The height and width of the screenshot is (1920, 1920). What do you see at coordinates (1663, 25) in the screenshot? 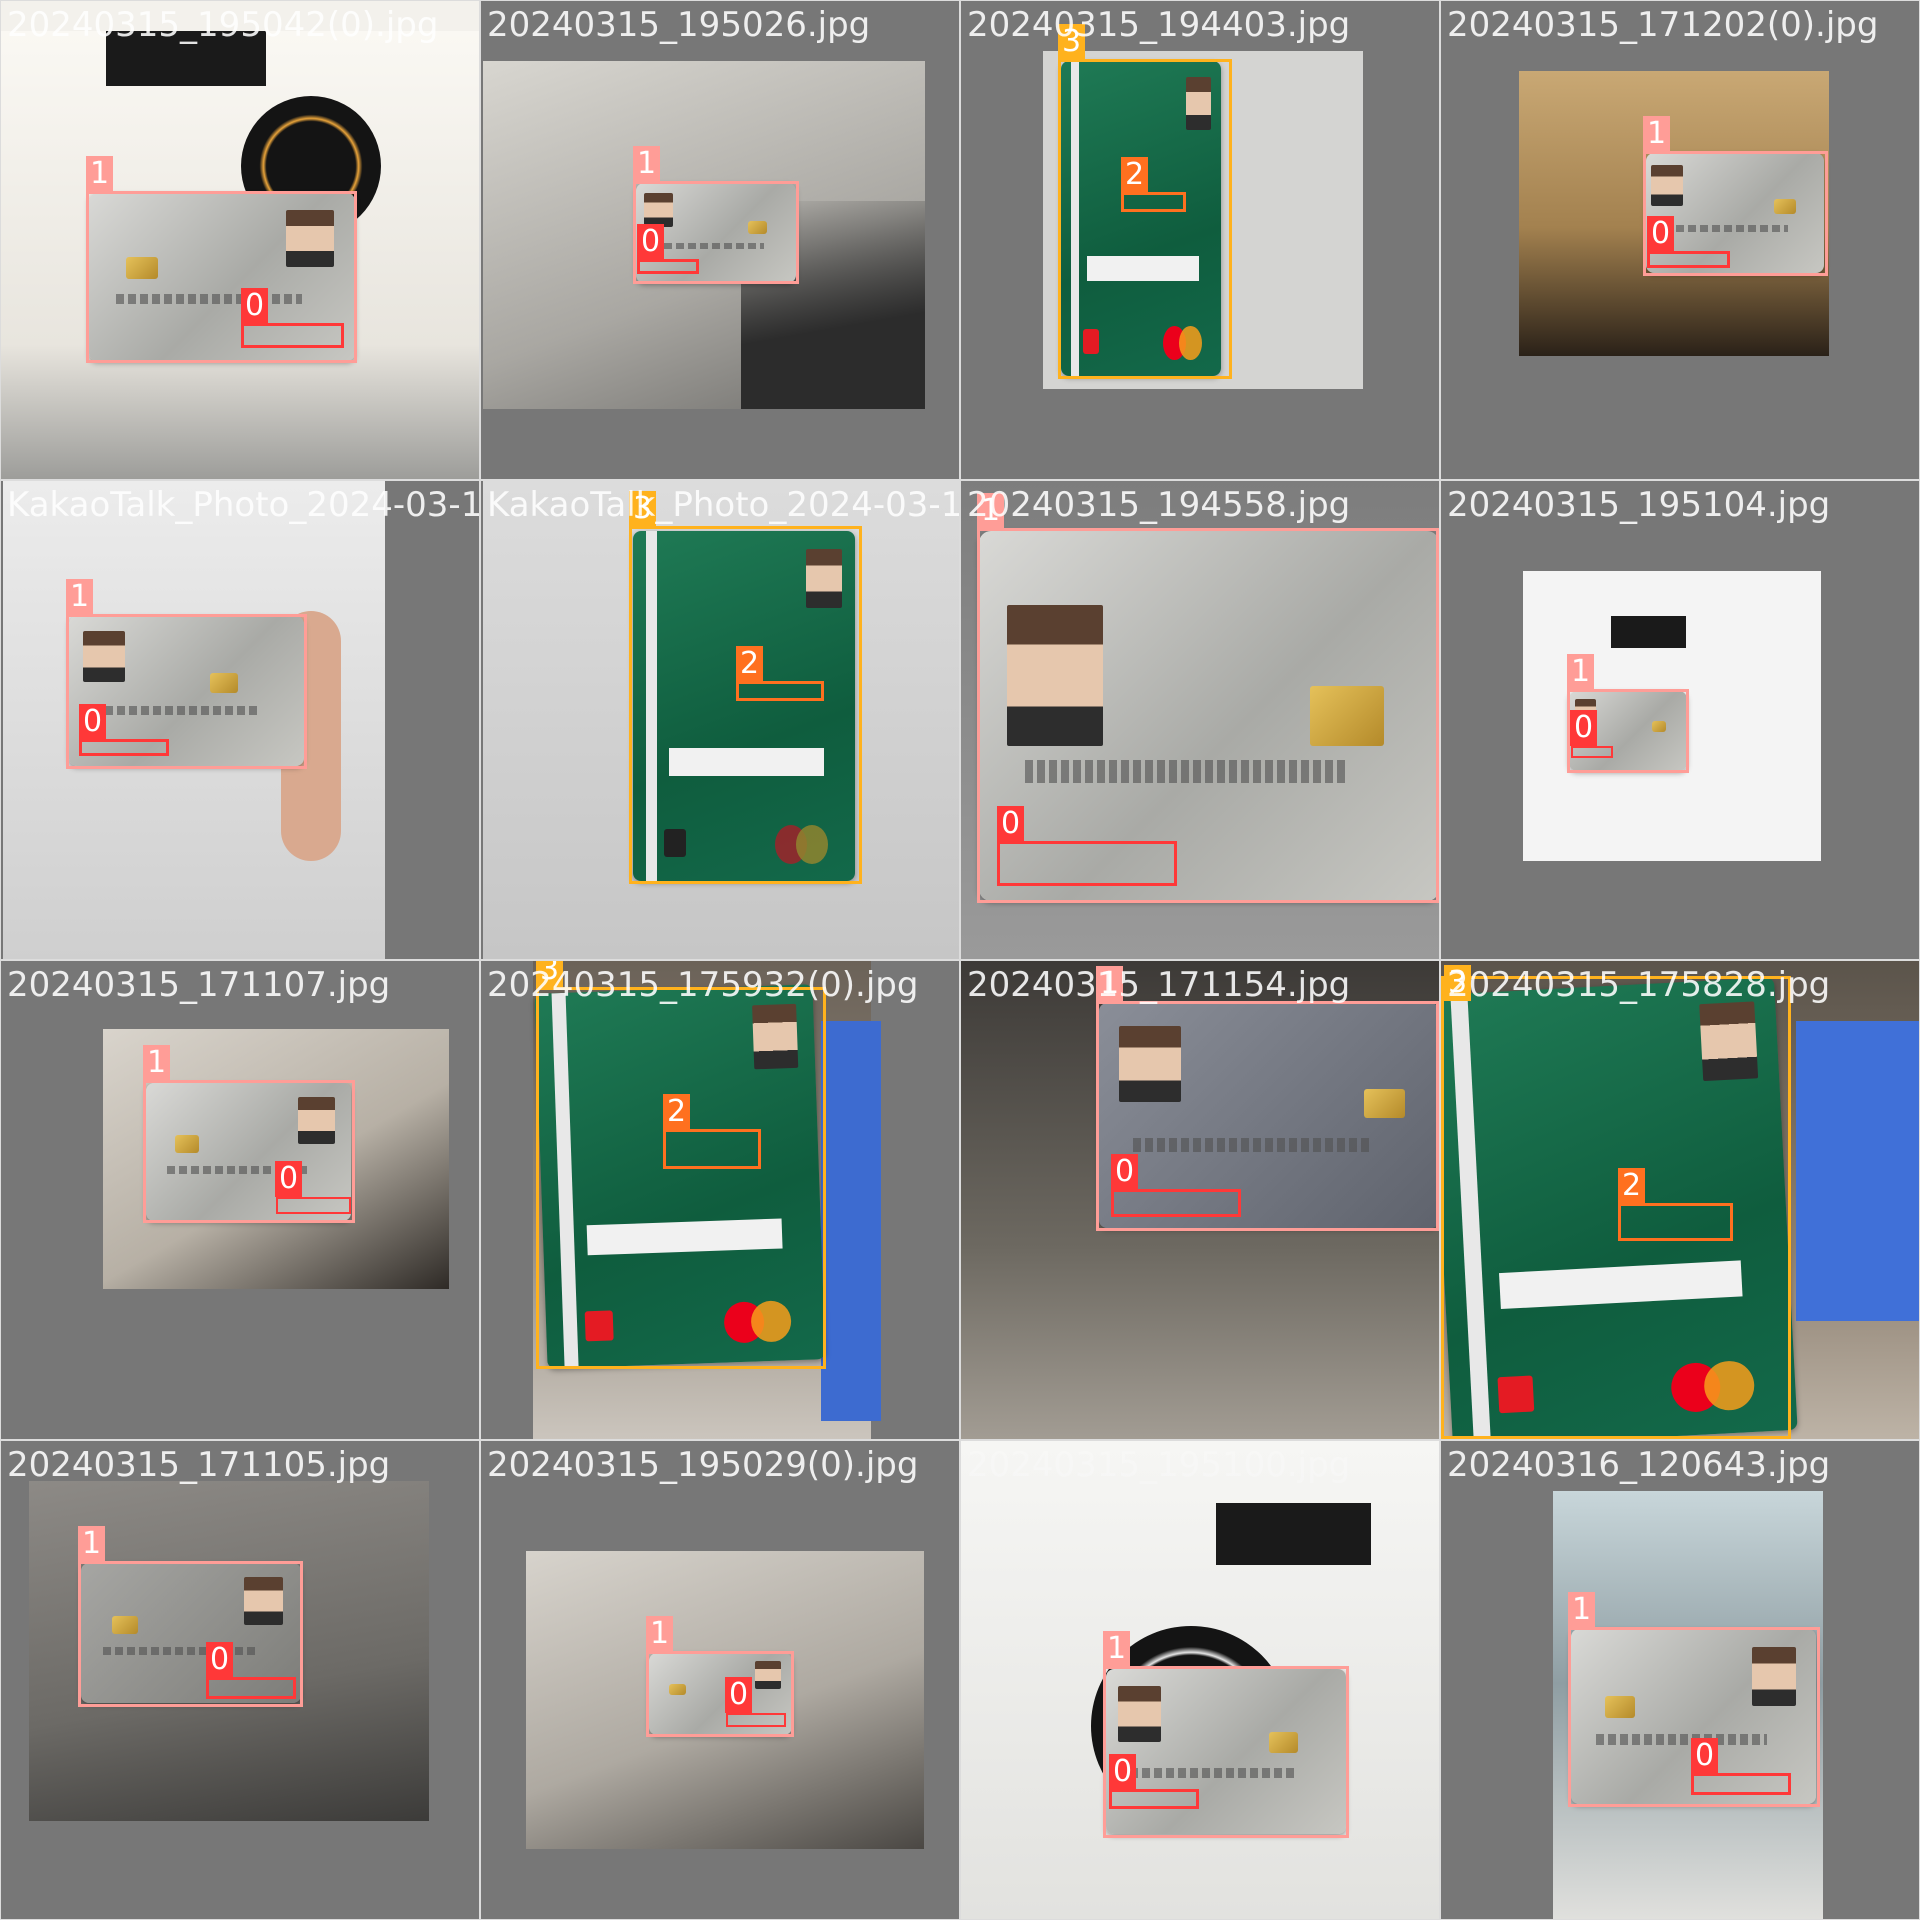
I see `tile-filename: 20240315_171202(0).jpg` at bounding box center [1663, 25].